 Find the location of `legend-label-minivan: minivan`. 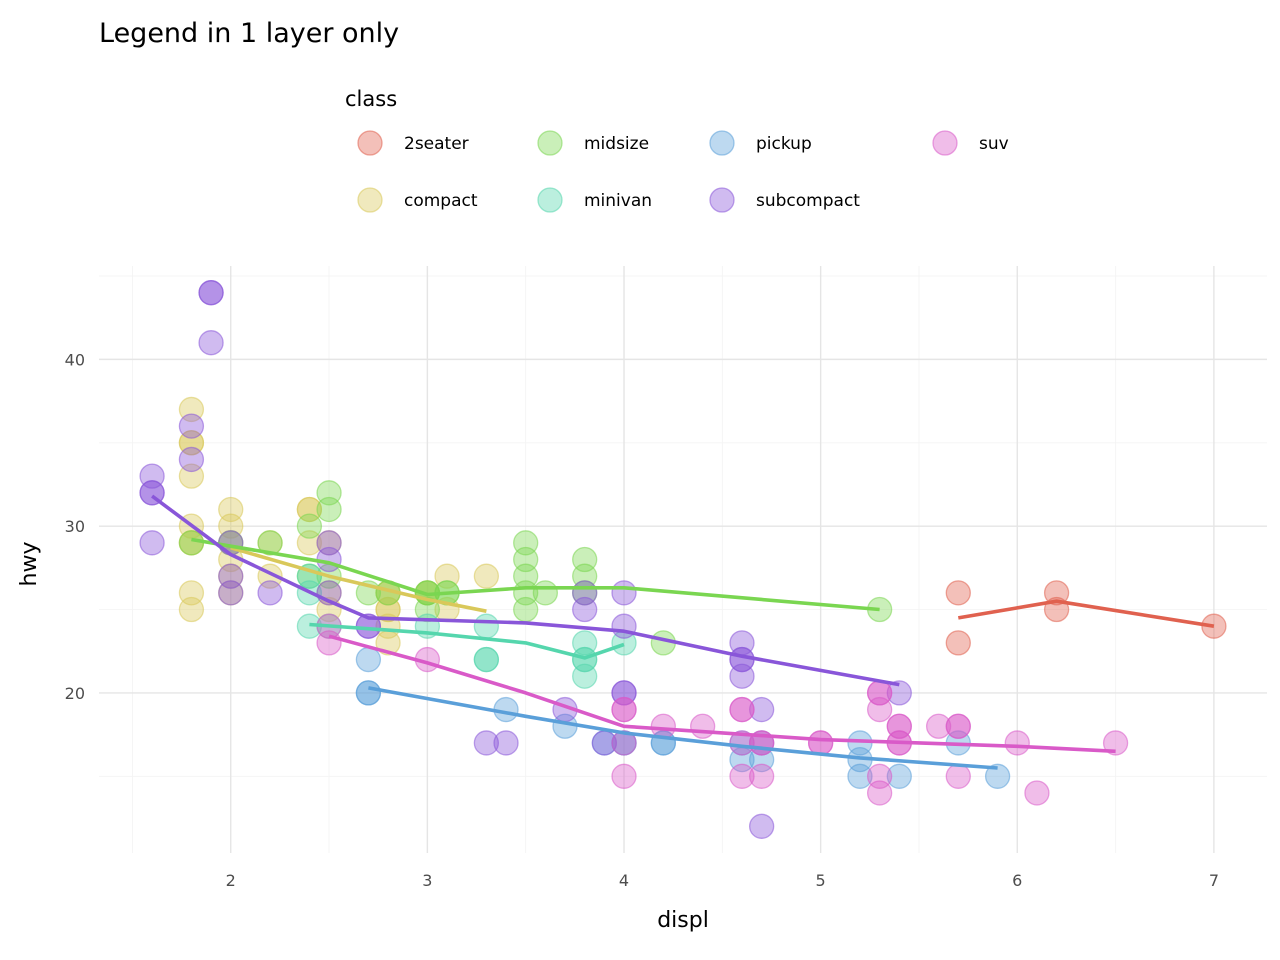

legend-label-minivan: minivan is located at coordinates (618, 201).